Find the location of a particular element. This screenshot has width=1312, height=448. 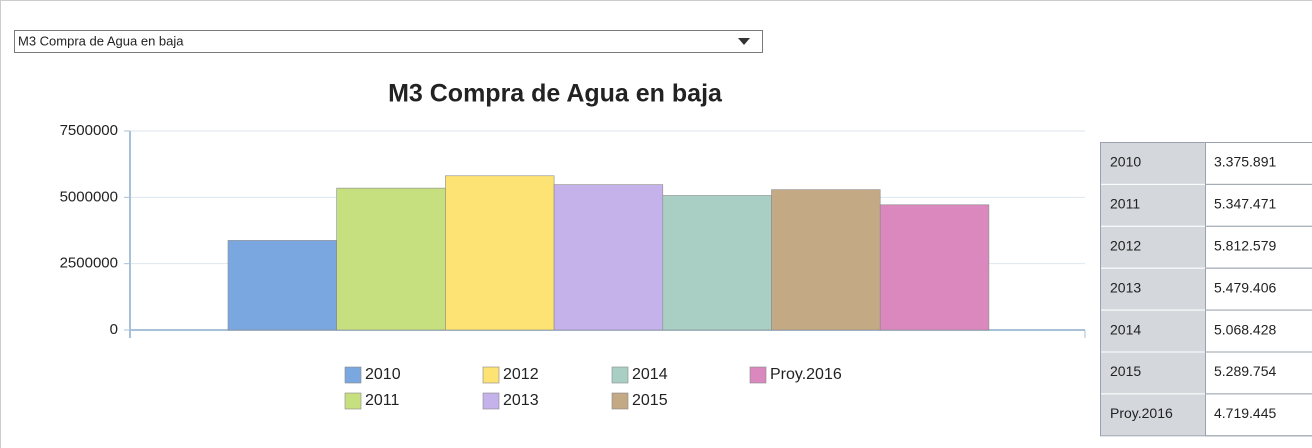

table-border is located at coordinates (1206, 289).